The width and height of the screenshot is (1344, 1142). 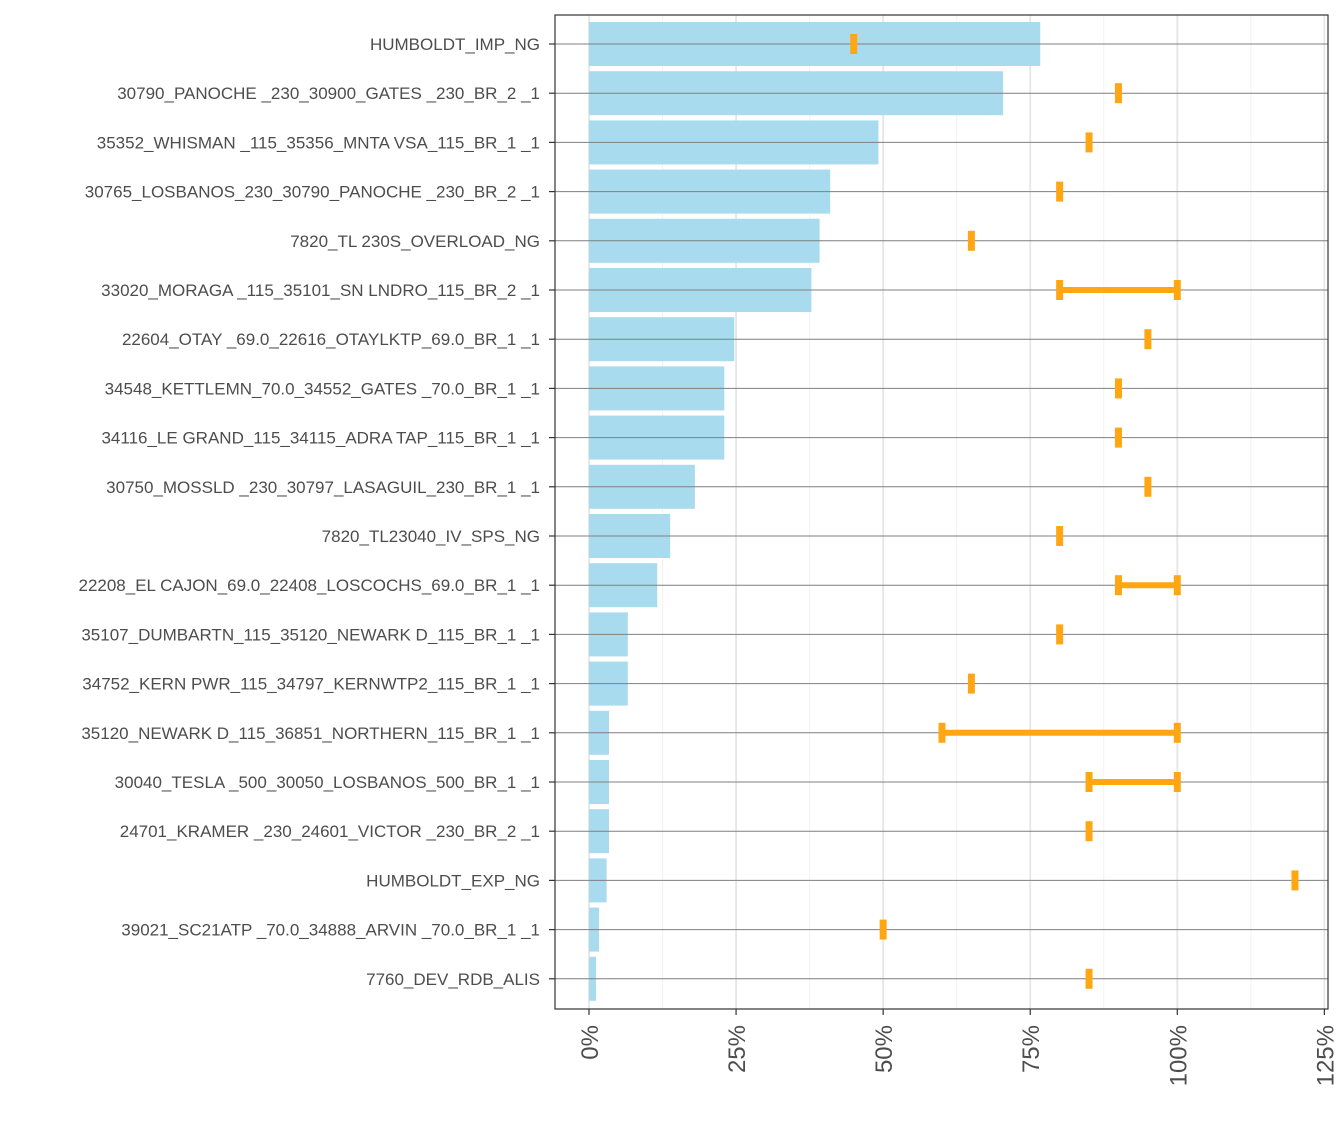 What do you see at coordinates (453, 979) in the screenshot?
I see `category-label: 7760_DEV_RDB_ALIS` at bounding box center [453, 979].